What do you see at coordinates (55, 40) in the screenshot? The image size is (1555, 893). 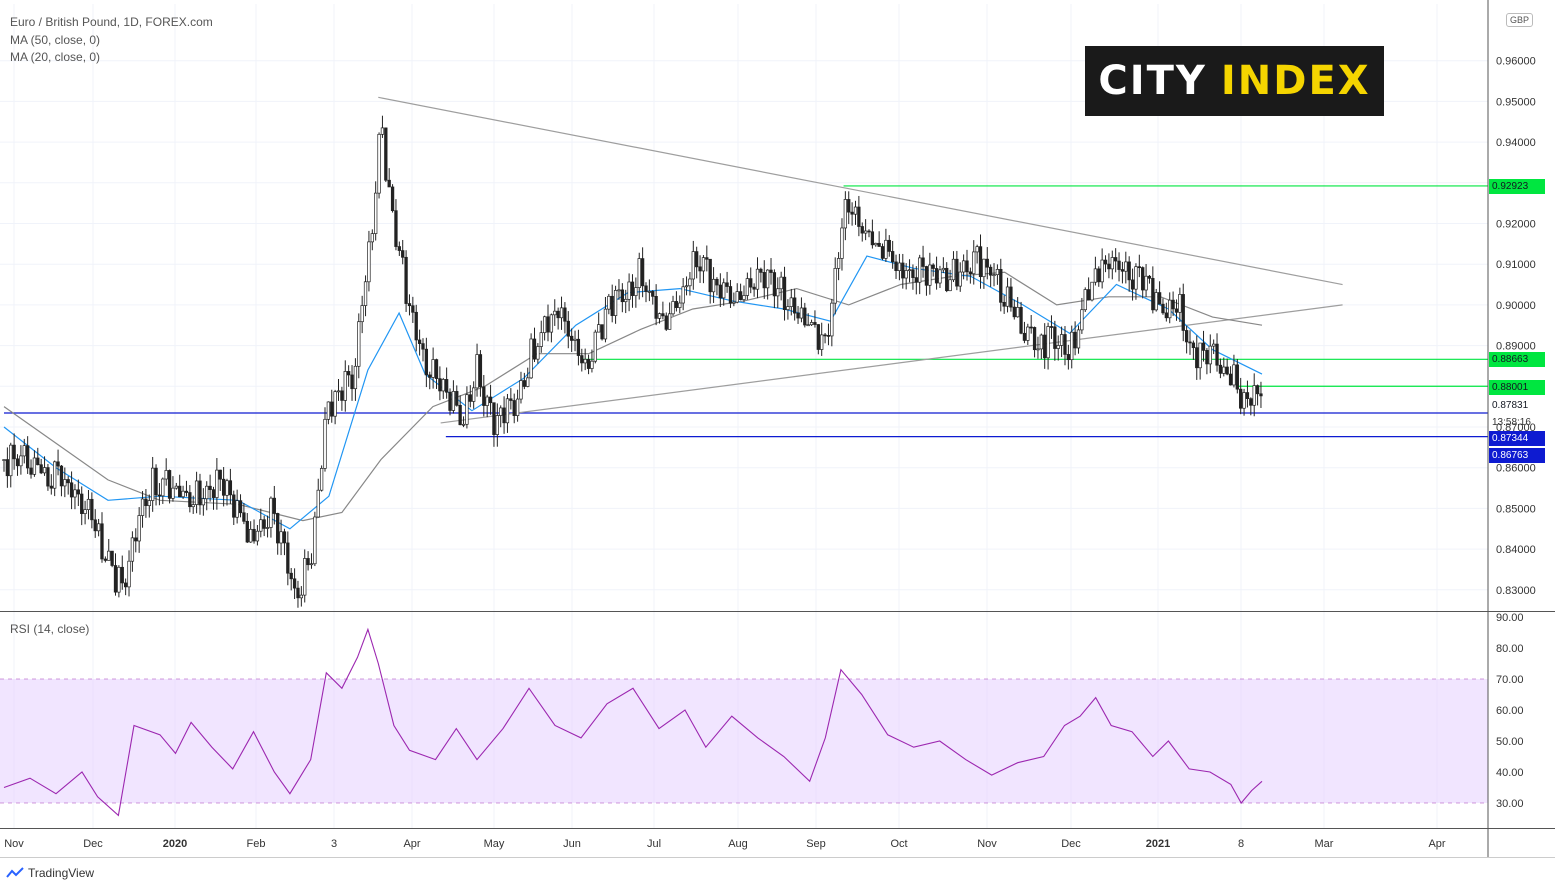 I see `ma50-legend: MA (50, close, 0)` at bounding box center [55, 40].